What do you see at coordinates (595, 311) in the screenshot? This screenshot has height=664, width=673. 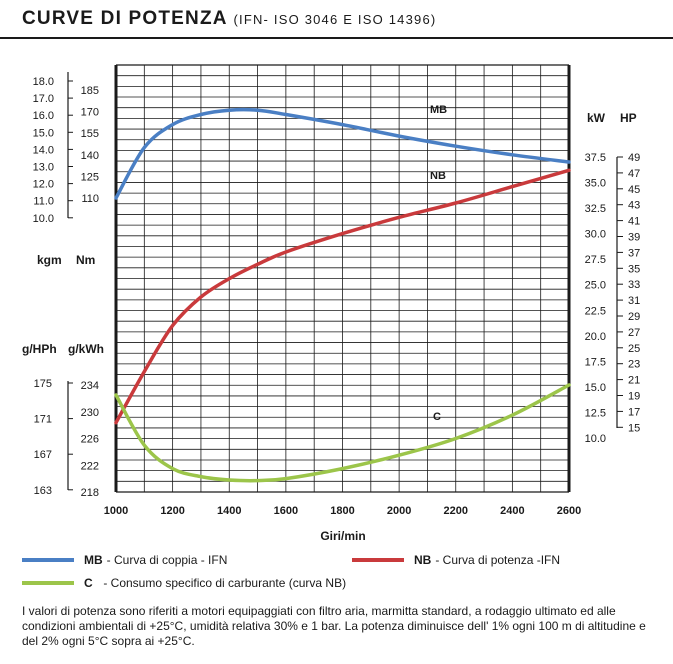 I see `kw-tick-label: 22.5` at bounding box center [595, 311].